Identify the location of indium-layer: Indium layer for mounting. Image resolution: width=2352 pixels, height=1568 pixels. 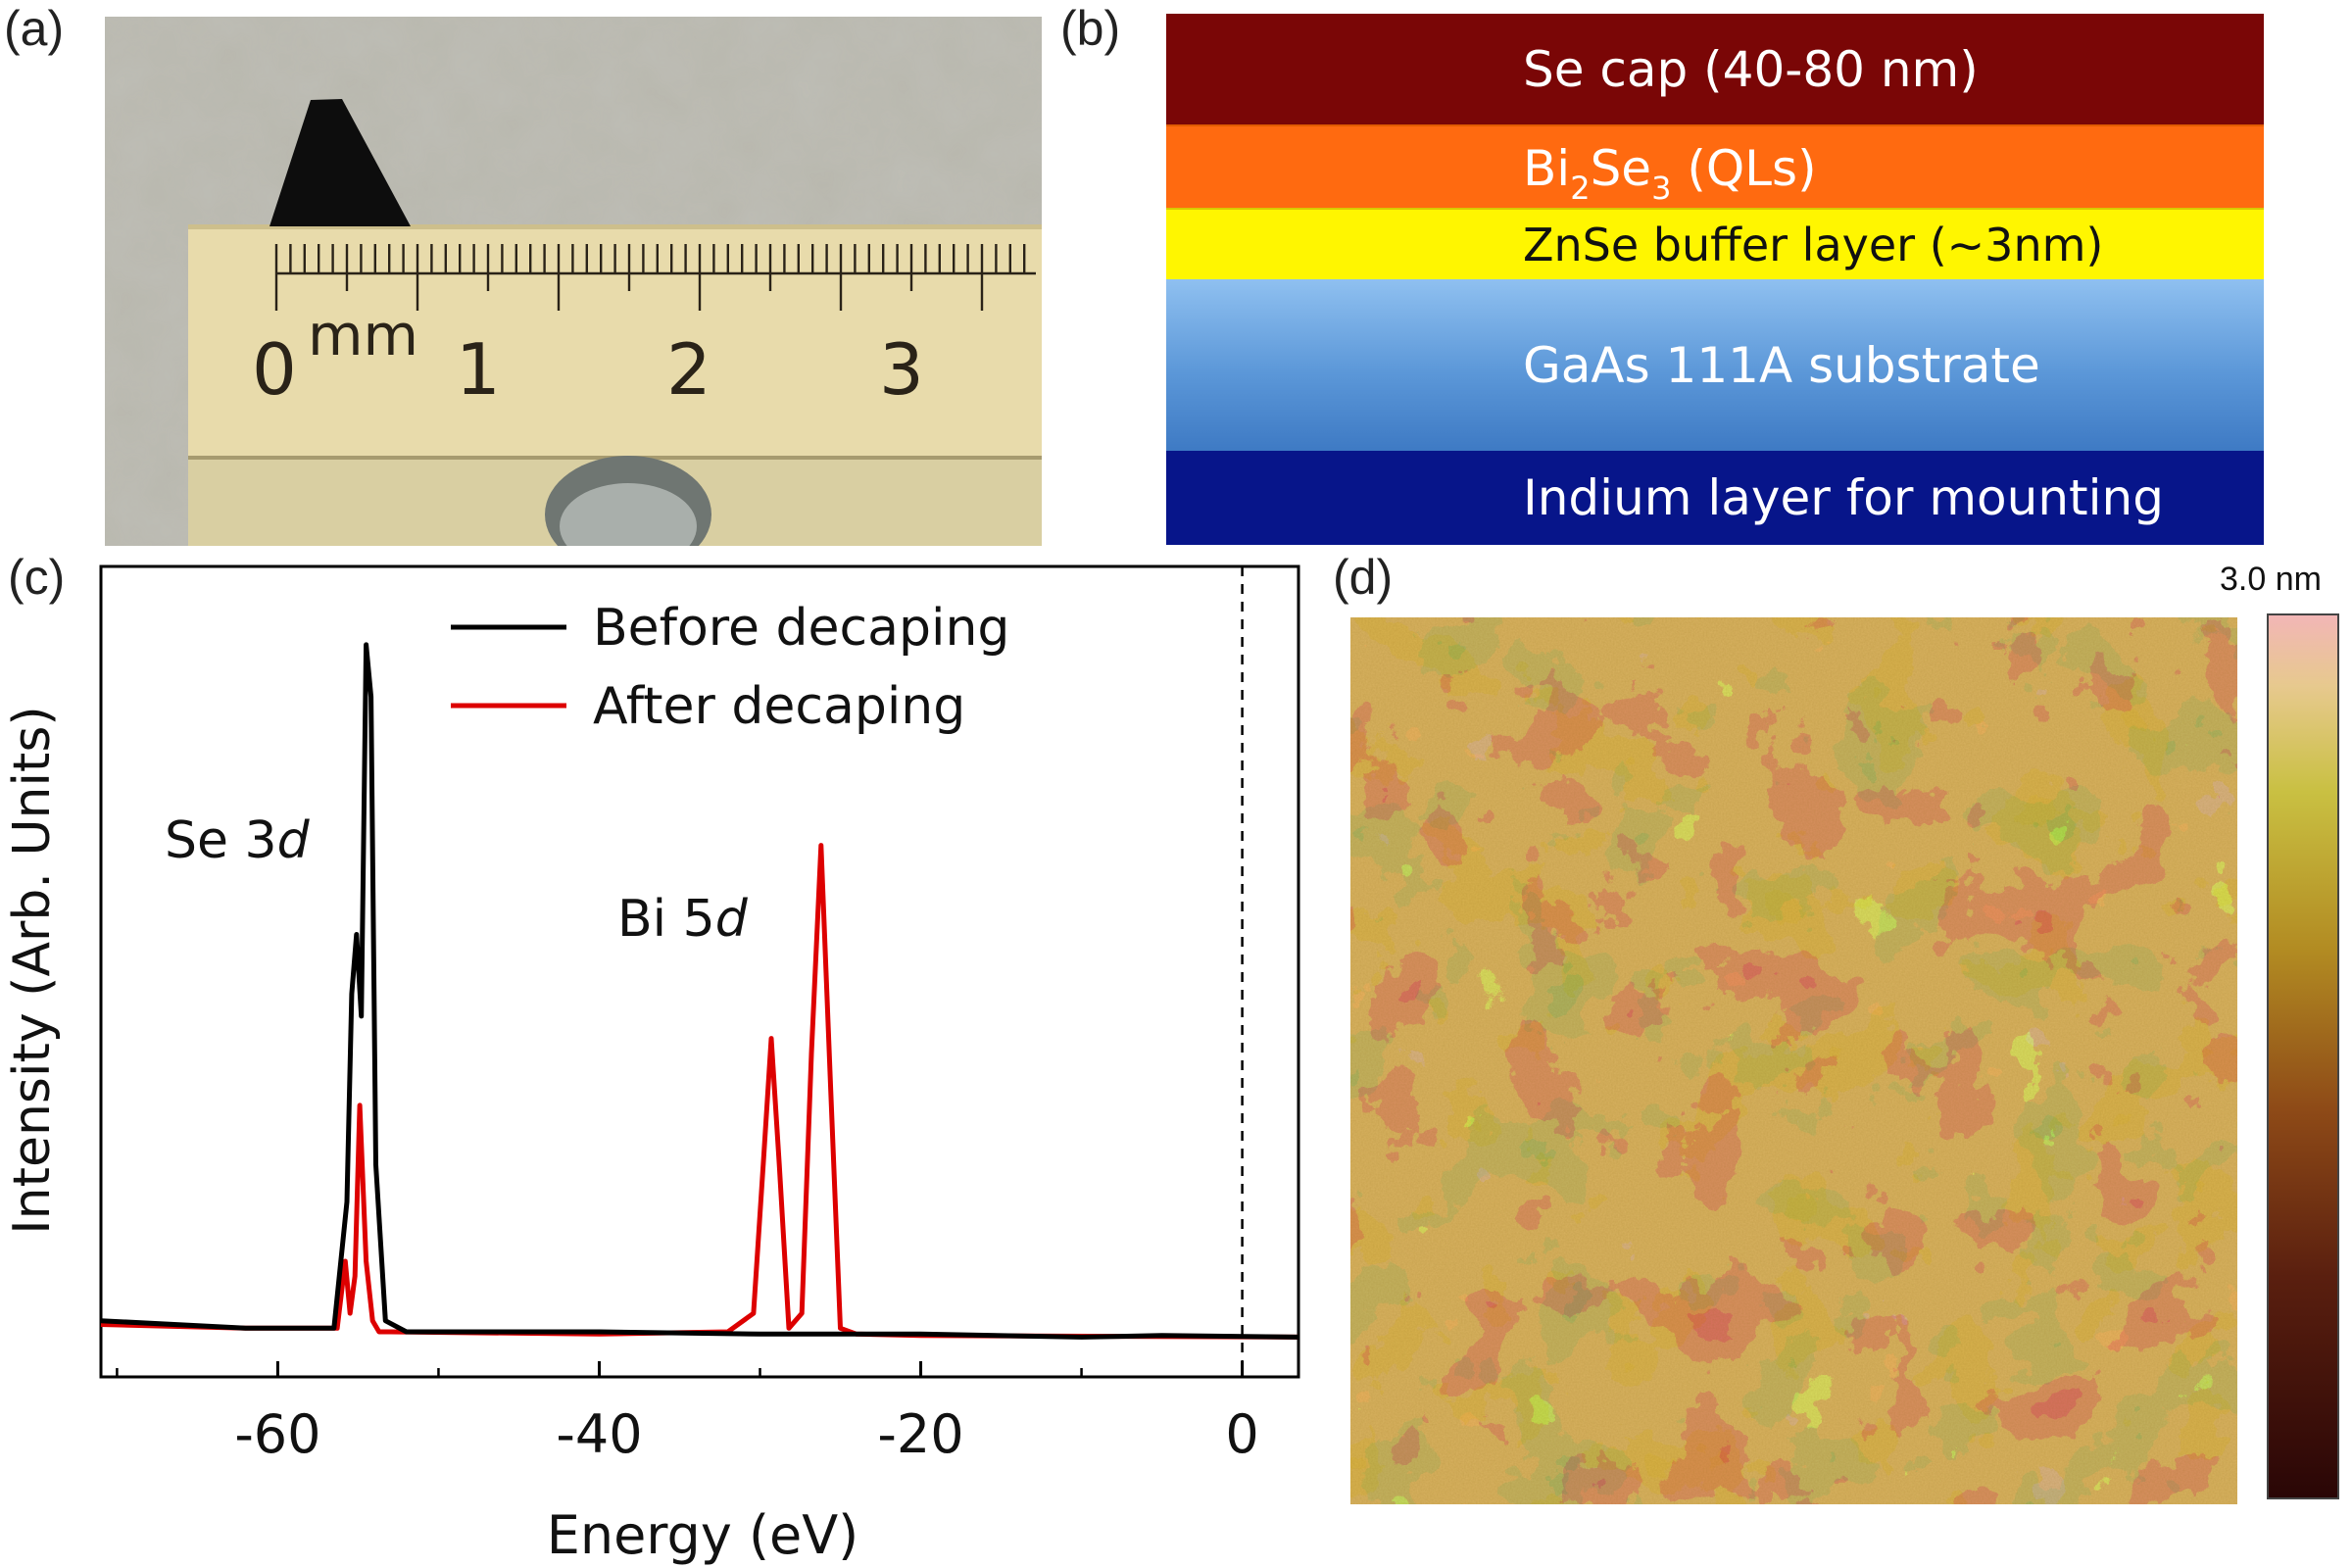
(1715, 498).